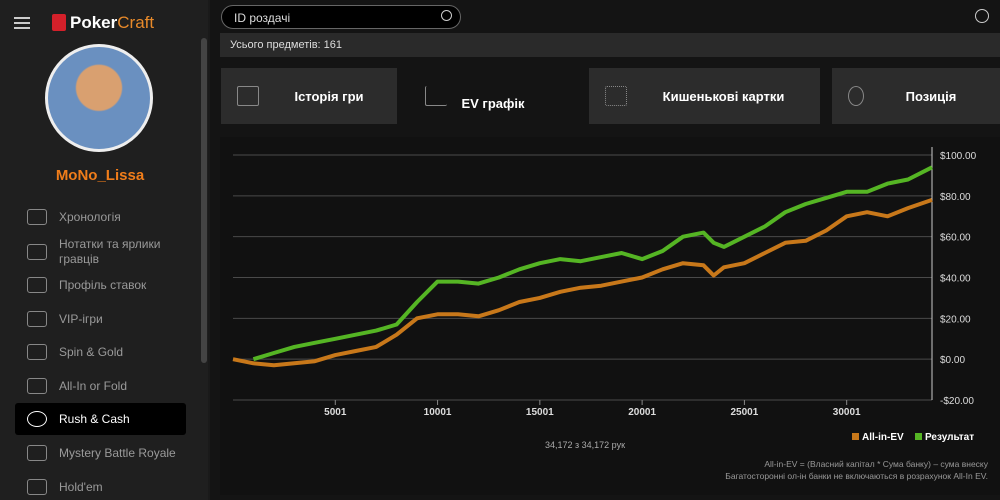 The image size is (1000, 500). Describe the element at coordinates (100, 252) in the screenshot. I see `nav-item: Нотатки та ярлики гравців` at that location.